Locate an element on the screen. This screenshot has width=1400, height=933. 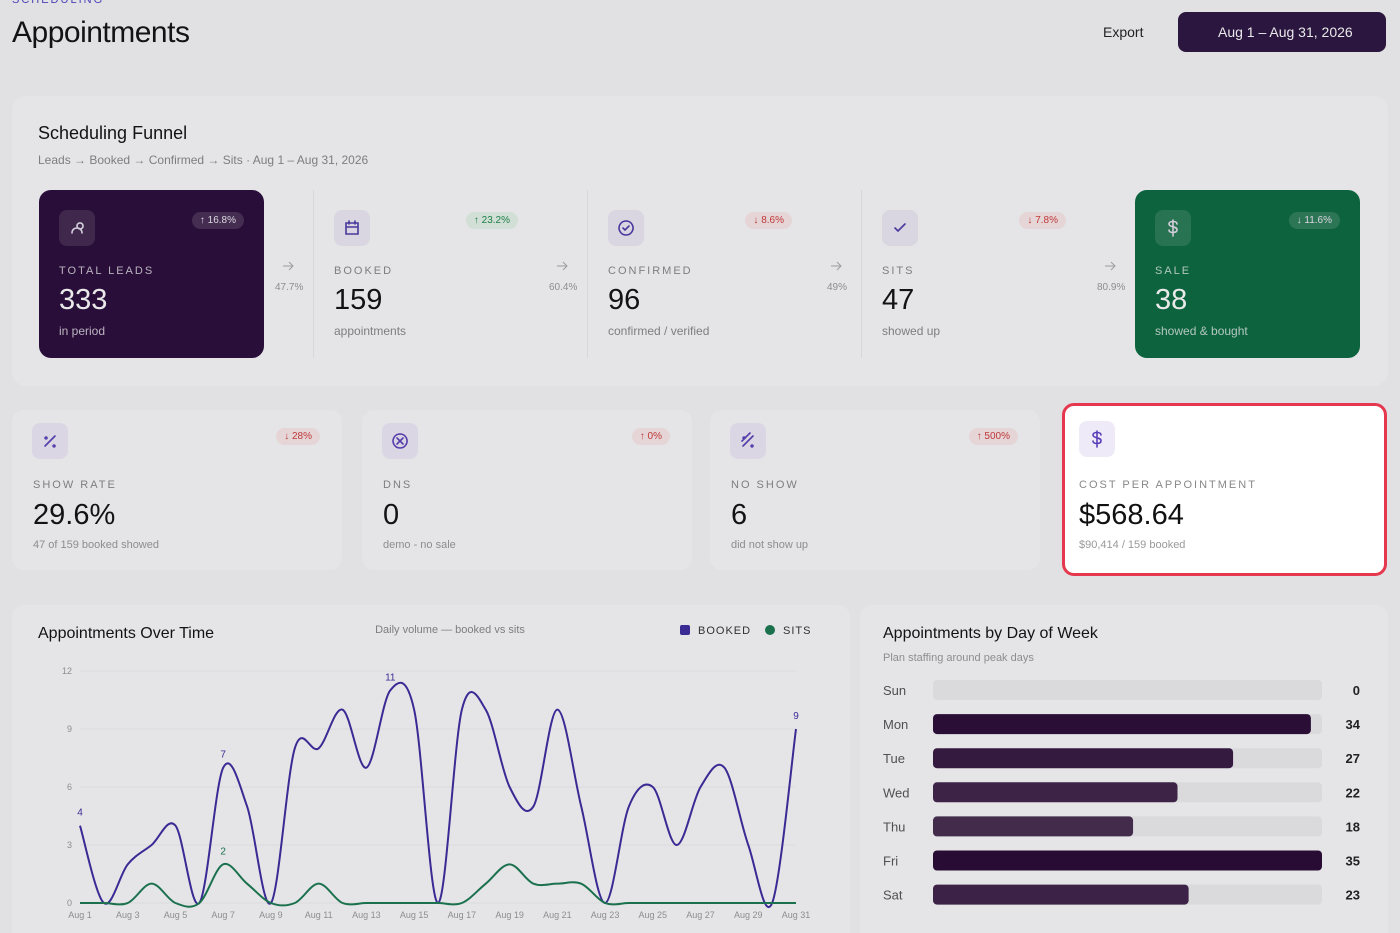
export-label: Export is located at coordinates (1123, 32).